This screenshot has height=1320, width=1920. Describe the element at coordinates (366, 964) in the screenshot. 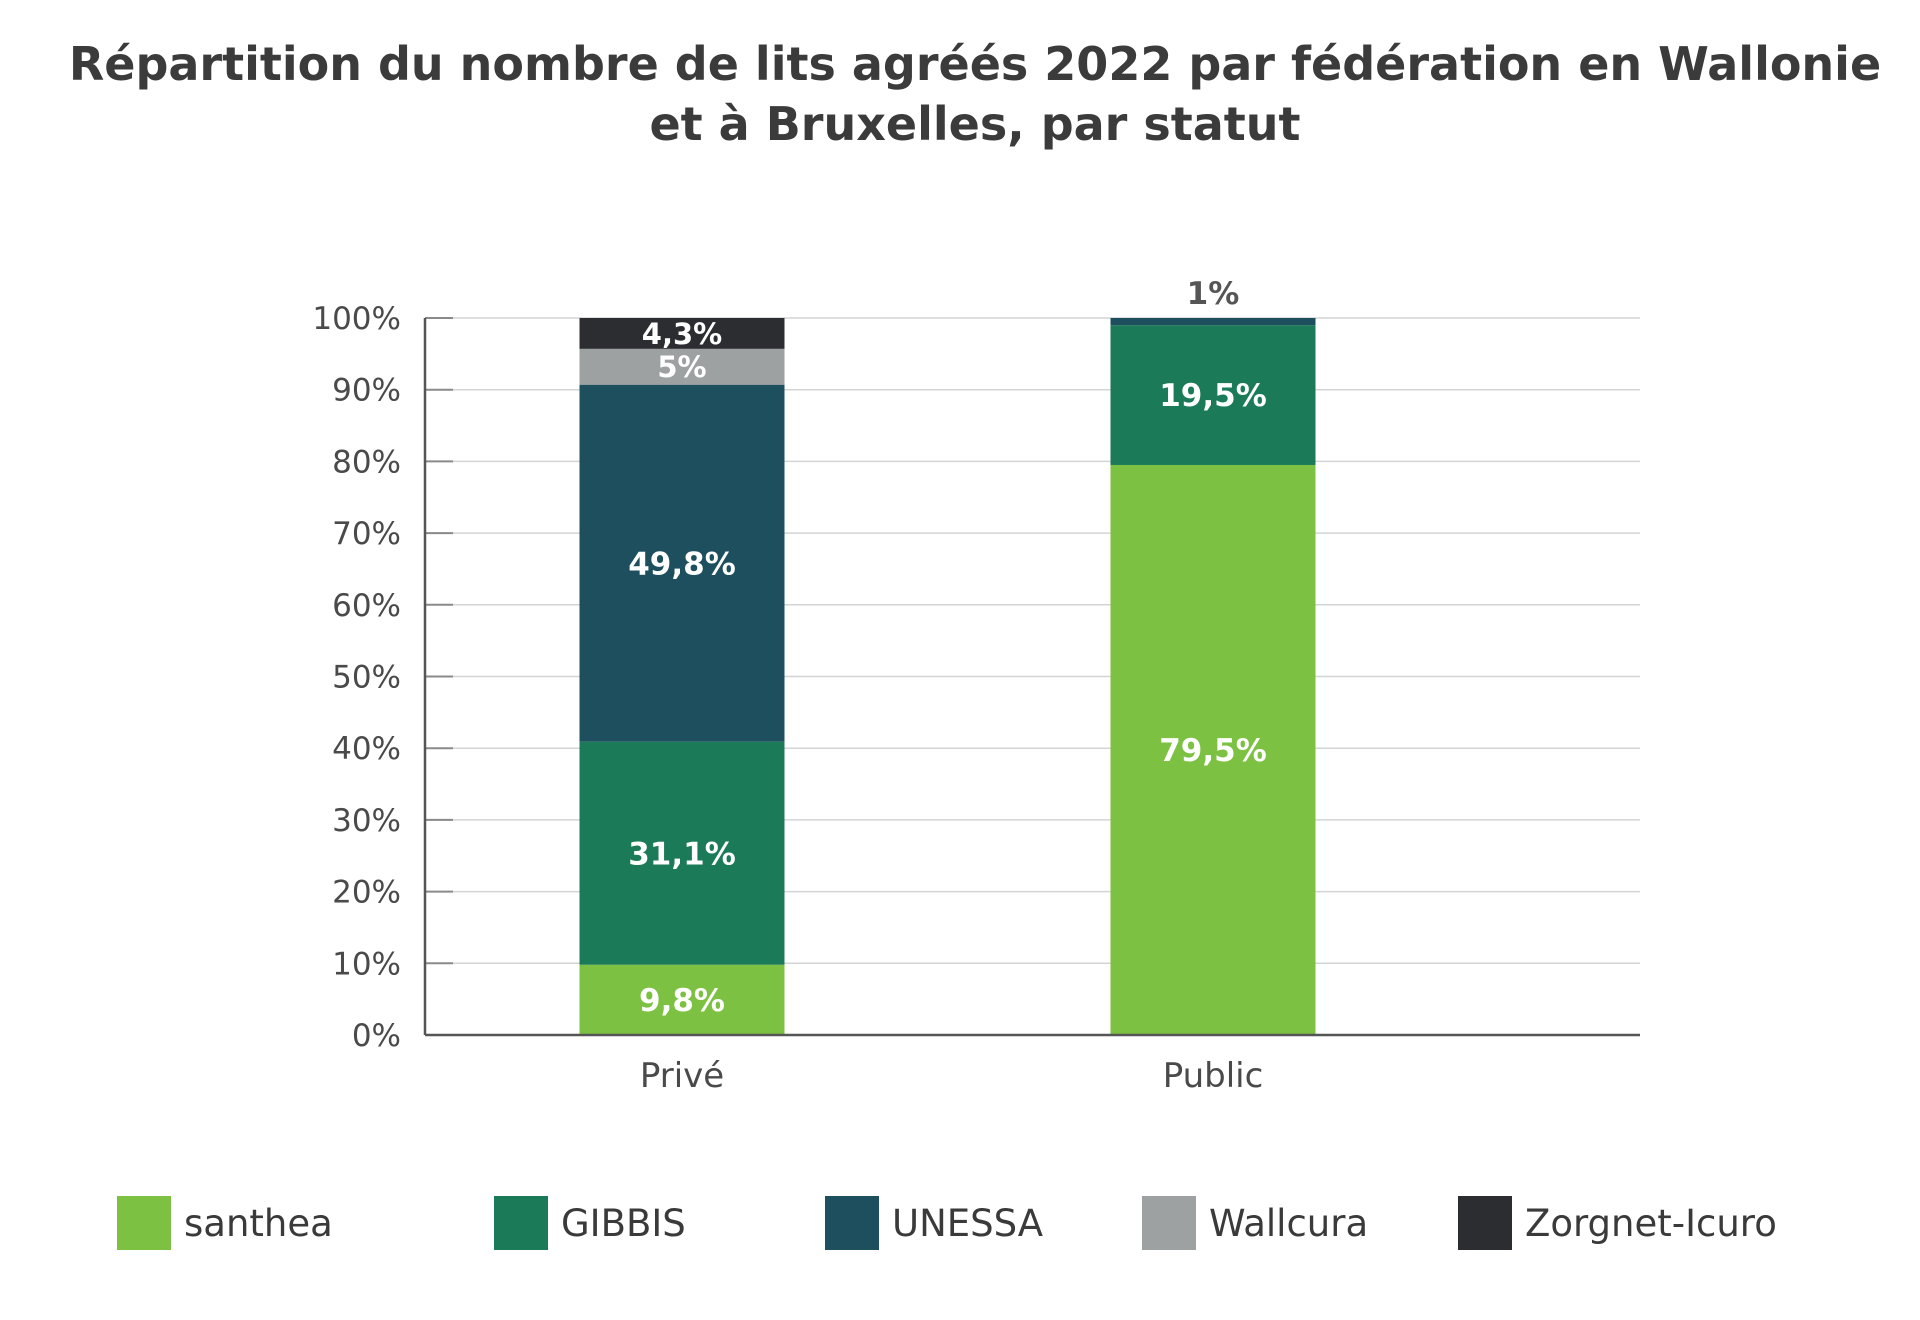

I see `y-tick-label: 10%` at that location.